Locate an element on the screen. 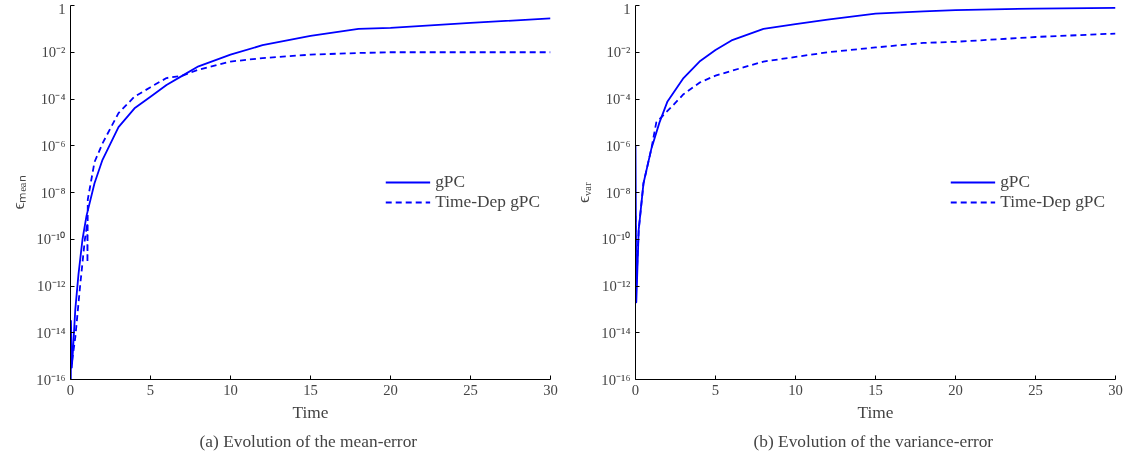 This screenshot has width=1145, height=463. y-axis-title: ϵₘₑₐₙ is located at coordinates (19, 192).